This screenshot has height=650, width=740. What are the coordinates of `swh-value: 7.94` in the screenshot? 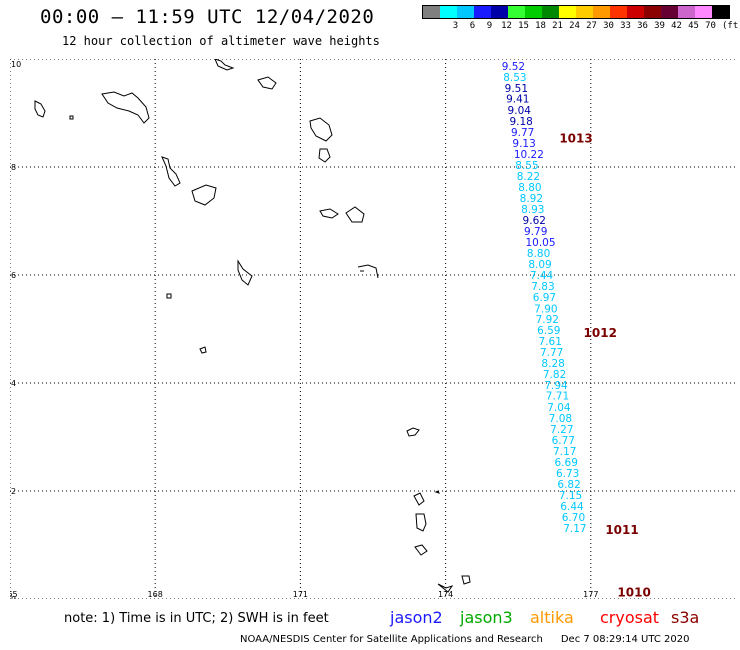 It's located at (556, 386).